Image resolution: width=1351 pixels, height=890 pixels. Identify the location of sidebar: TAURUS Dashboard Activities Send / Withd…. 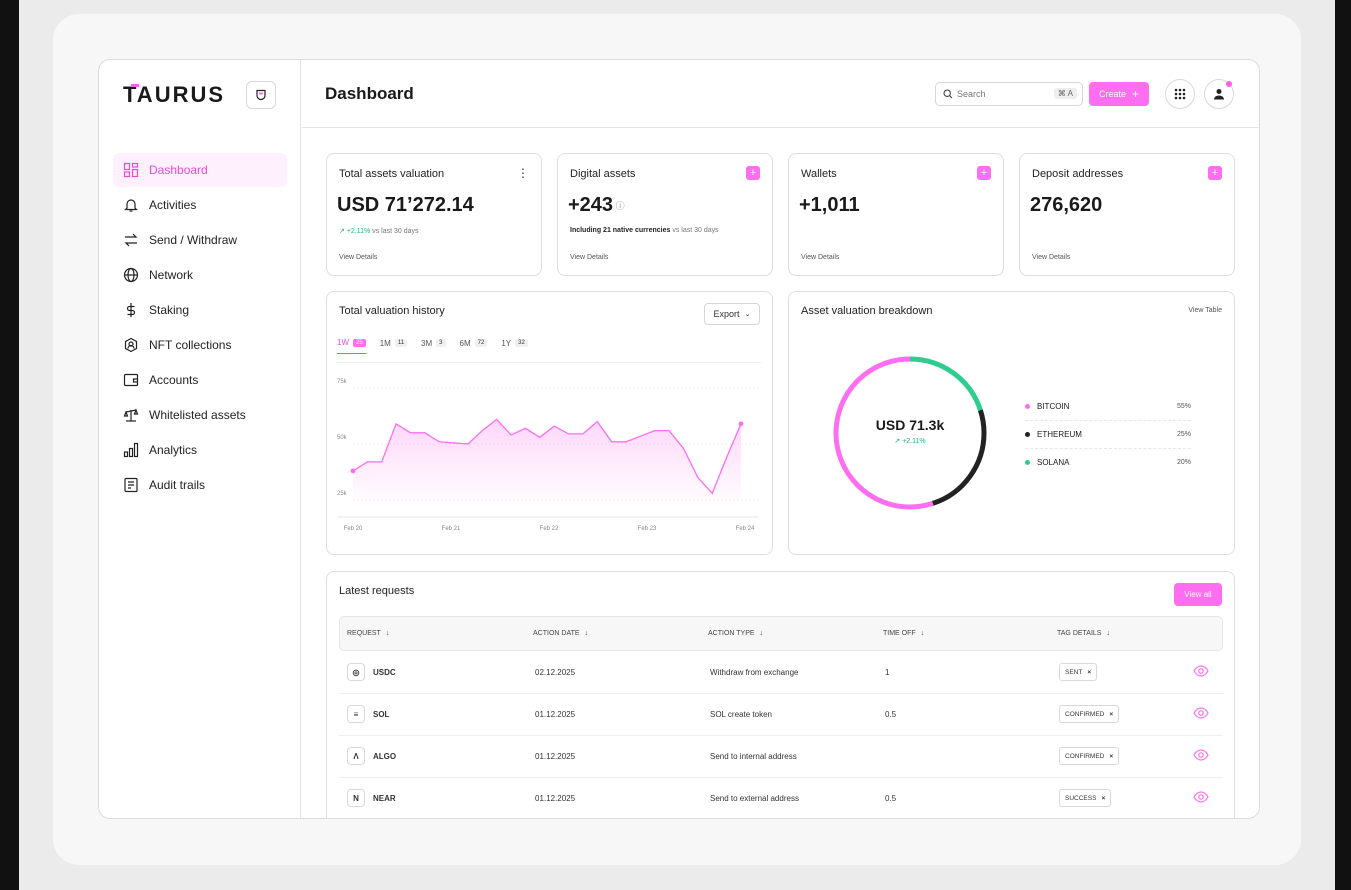
(200, 439).